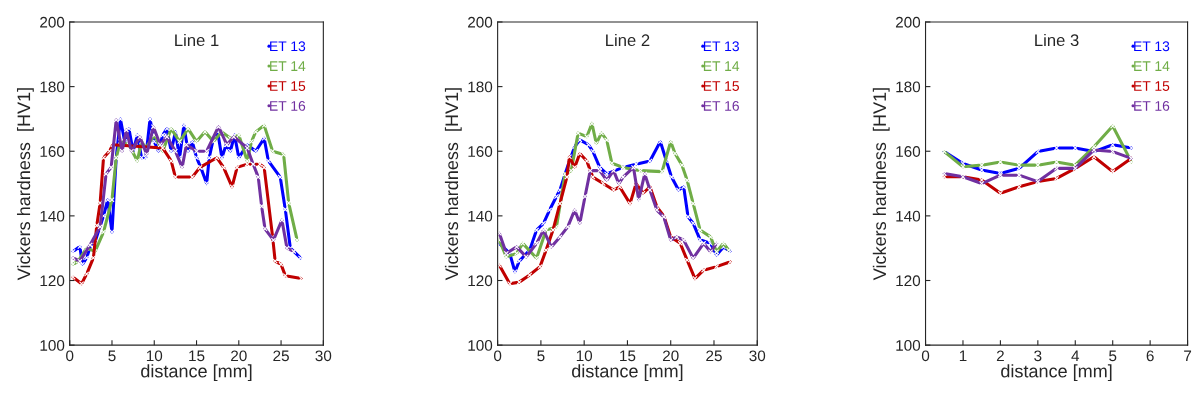  Describe the element at coordinates (1057, 40) in the screenshot. I see `text: Line 3` at that location.